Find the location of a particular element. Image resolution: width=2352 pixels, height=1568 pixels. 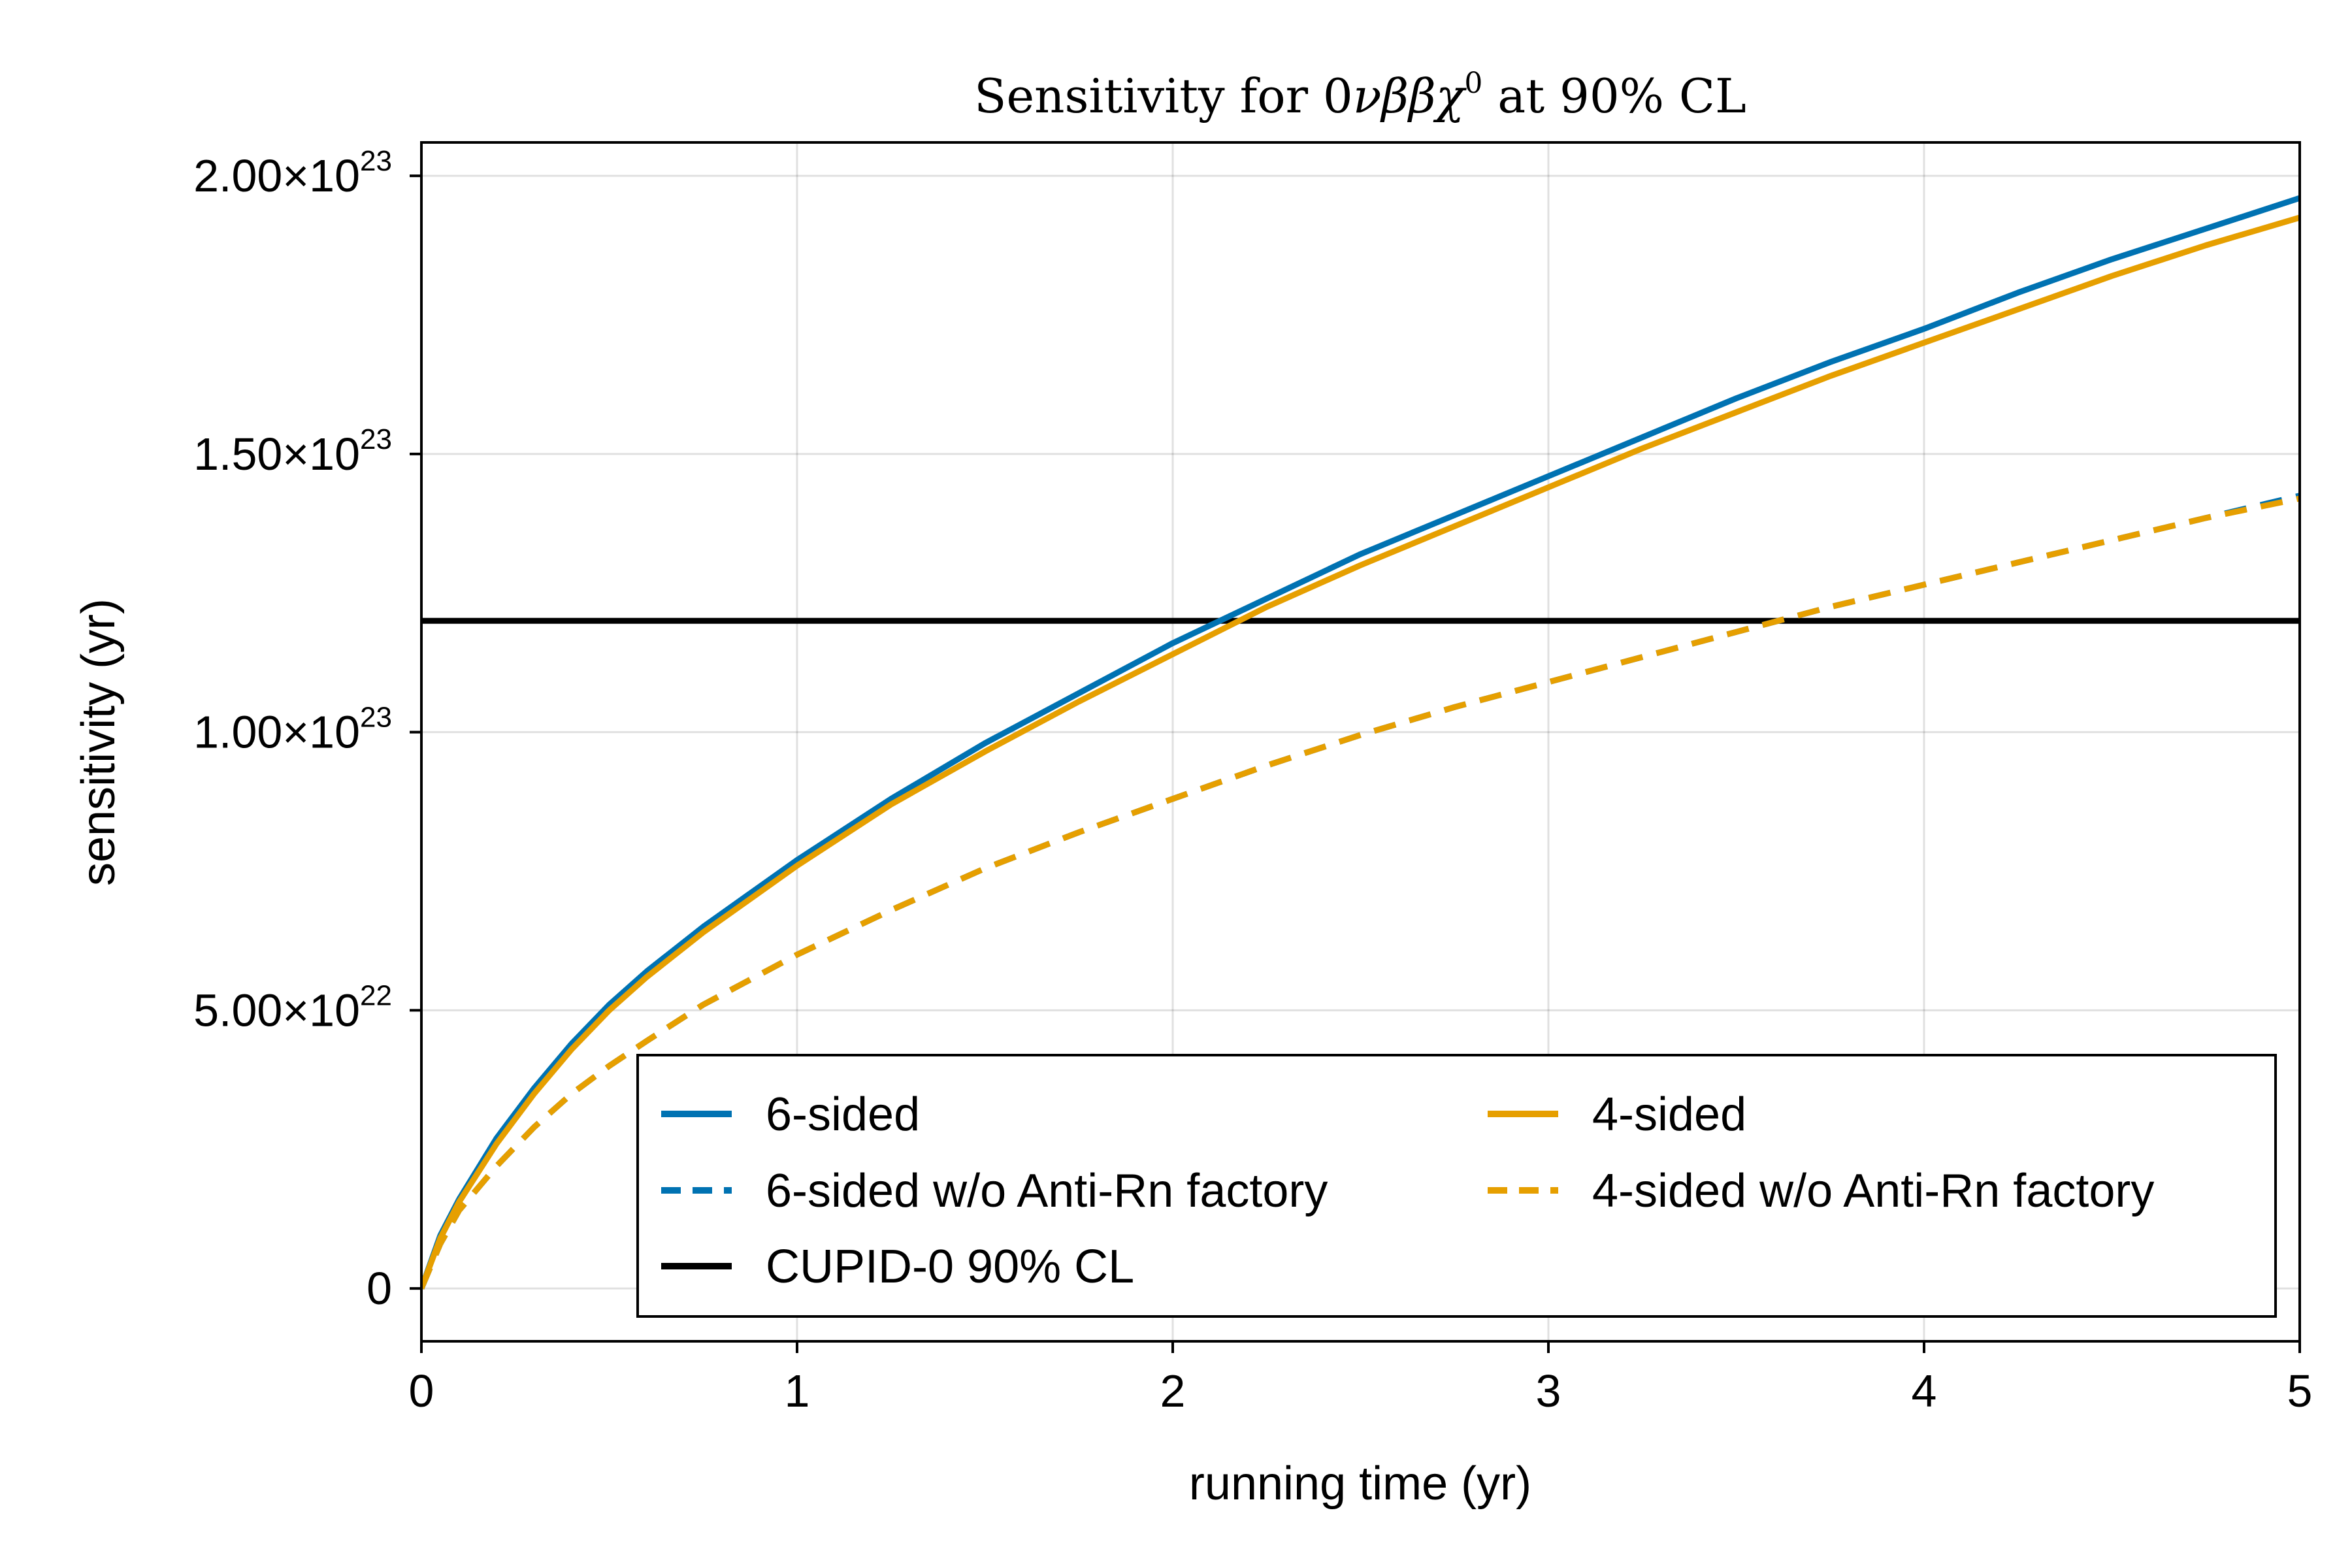

legend-box is located at coordinates (1456, 1186).